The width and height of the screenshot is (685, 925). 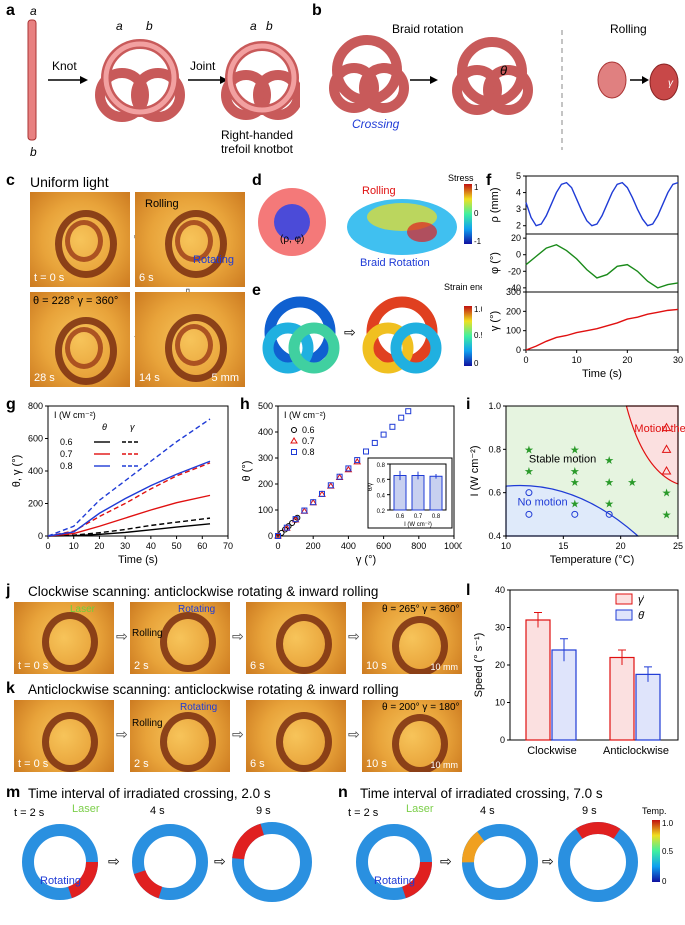 What do you see at coordinates (10, 688) in the screenshot?
I see `panel-label-k: k` at bounding box center [10, 688].